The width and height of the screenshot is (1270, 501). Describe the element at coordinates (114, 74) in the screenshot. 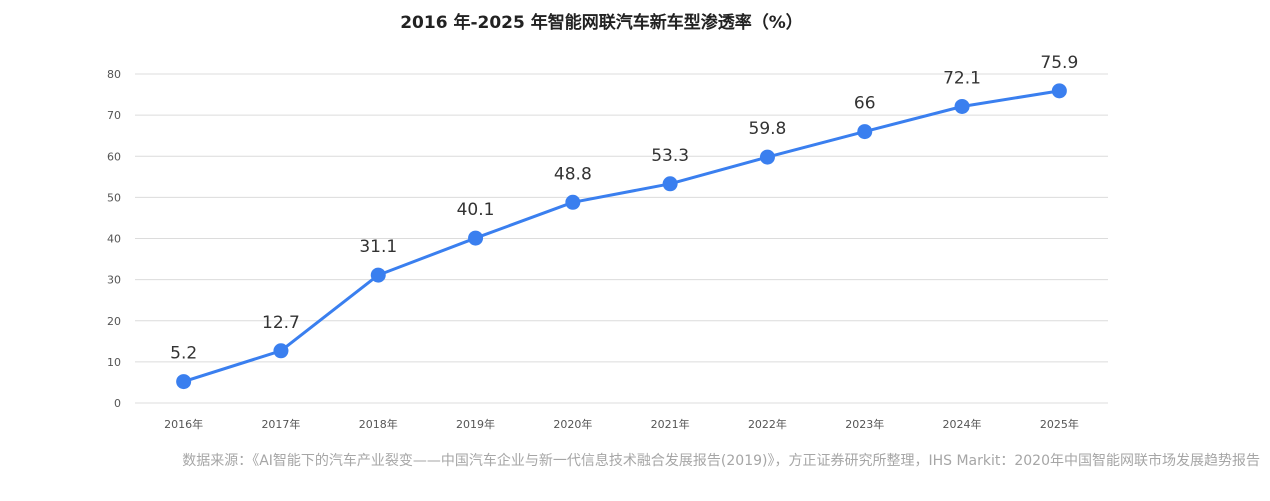

I see `y-tick-label: 80` at that location.